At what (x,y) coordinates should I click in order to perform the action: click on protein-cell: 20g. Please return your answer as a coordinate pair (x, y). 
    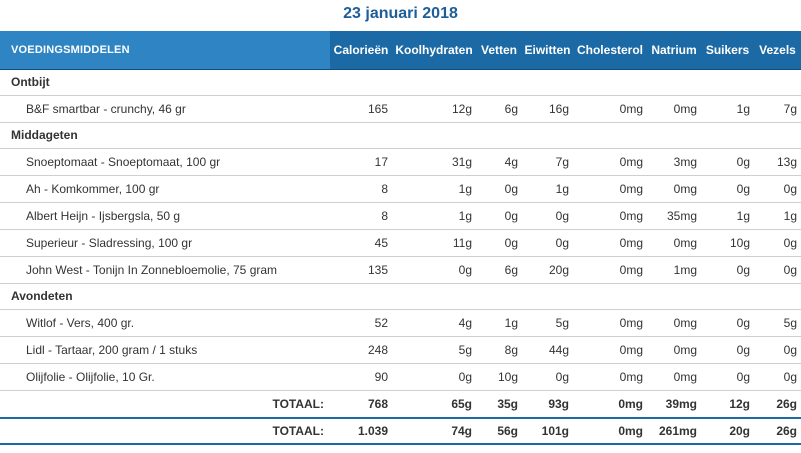
    Looking at the image, I should click on (547, 270).